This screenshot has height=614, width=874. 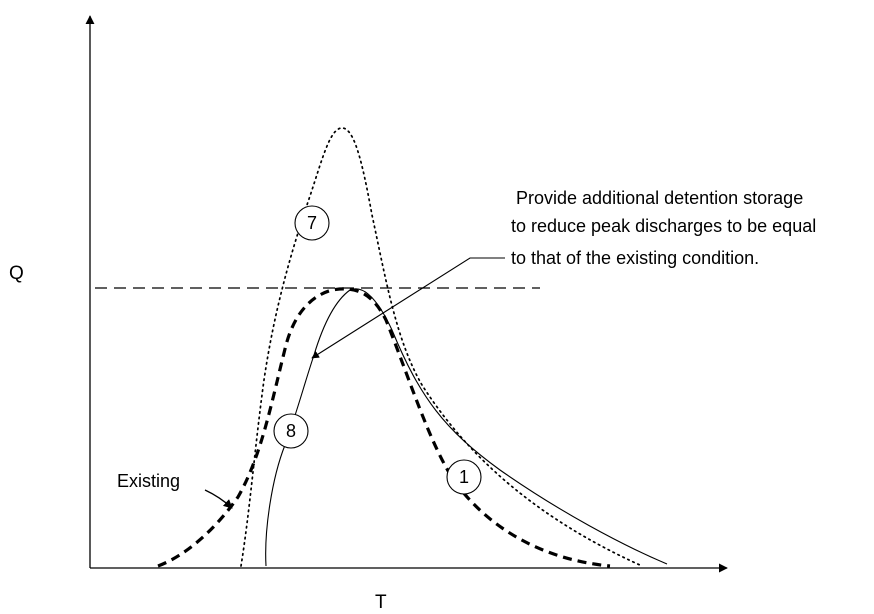 I want to click on svg-text: 1, so click(x=464, y=477).